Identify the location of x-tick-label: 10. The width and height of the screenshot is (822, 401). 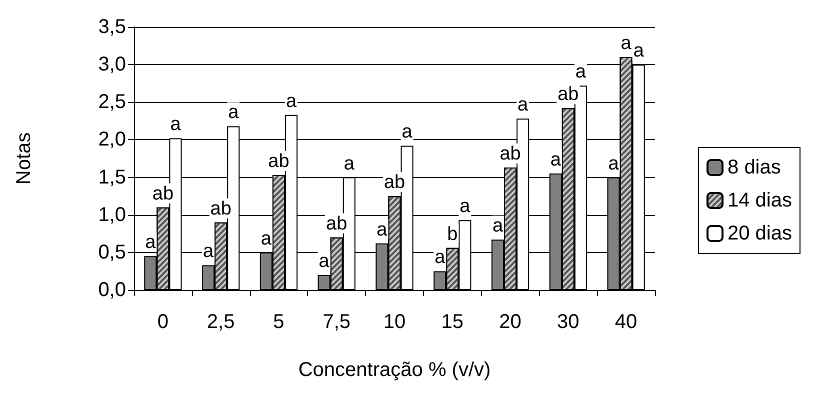
(394, 322).